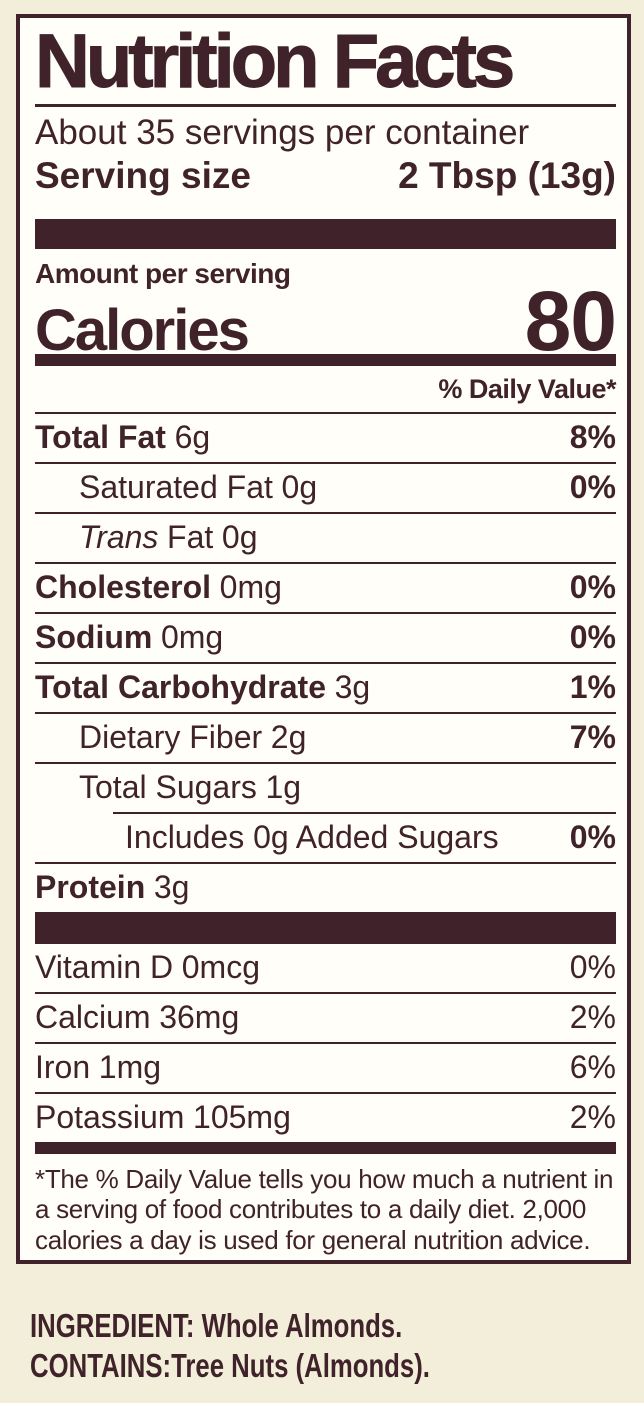 This screenshot has width=644, height=1403. I want to click on nutrient-name: Cholesterol, so click(123, 587).